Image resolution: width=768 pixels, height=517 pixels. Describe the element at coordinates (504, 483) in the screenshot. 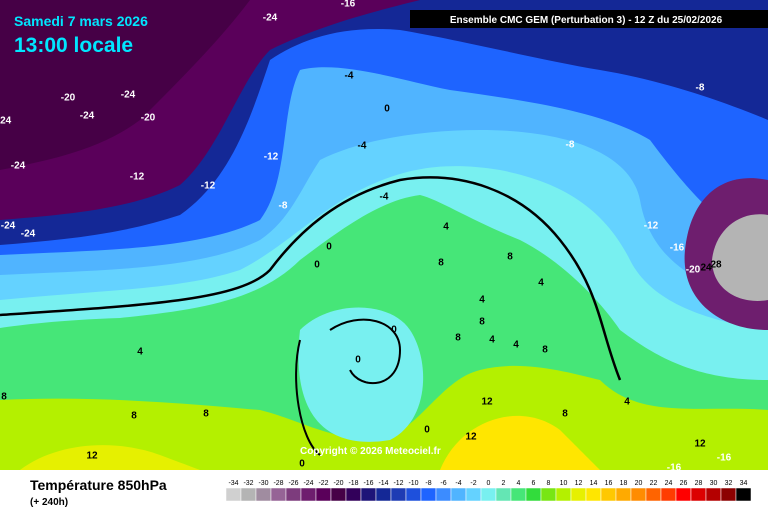

I see `legend-label: 2` at that location.